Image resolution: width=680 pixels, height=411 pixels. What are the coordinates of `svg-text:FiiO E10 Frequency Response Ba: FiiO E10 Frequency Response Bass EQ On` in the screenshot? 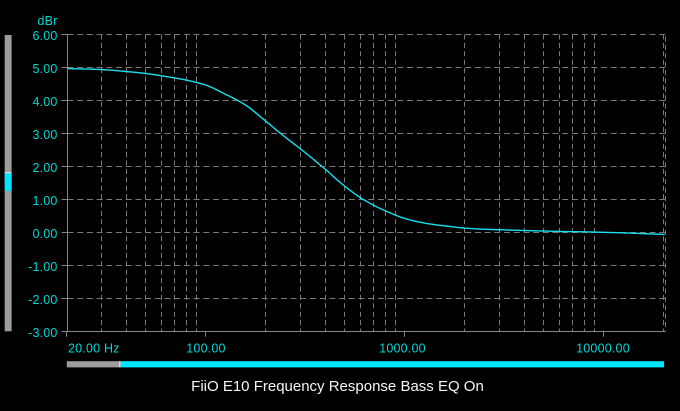 It's located at (337, 386).